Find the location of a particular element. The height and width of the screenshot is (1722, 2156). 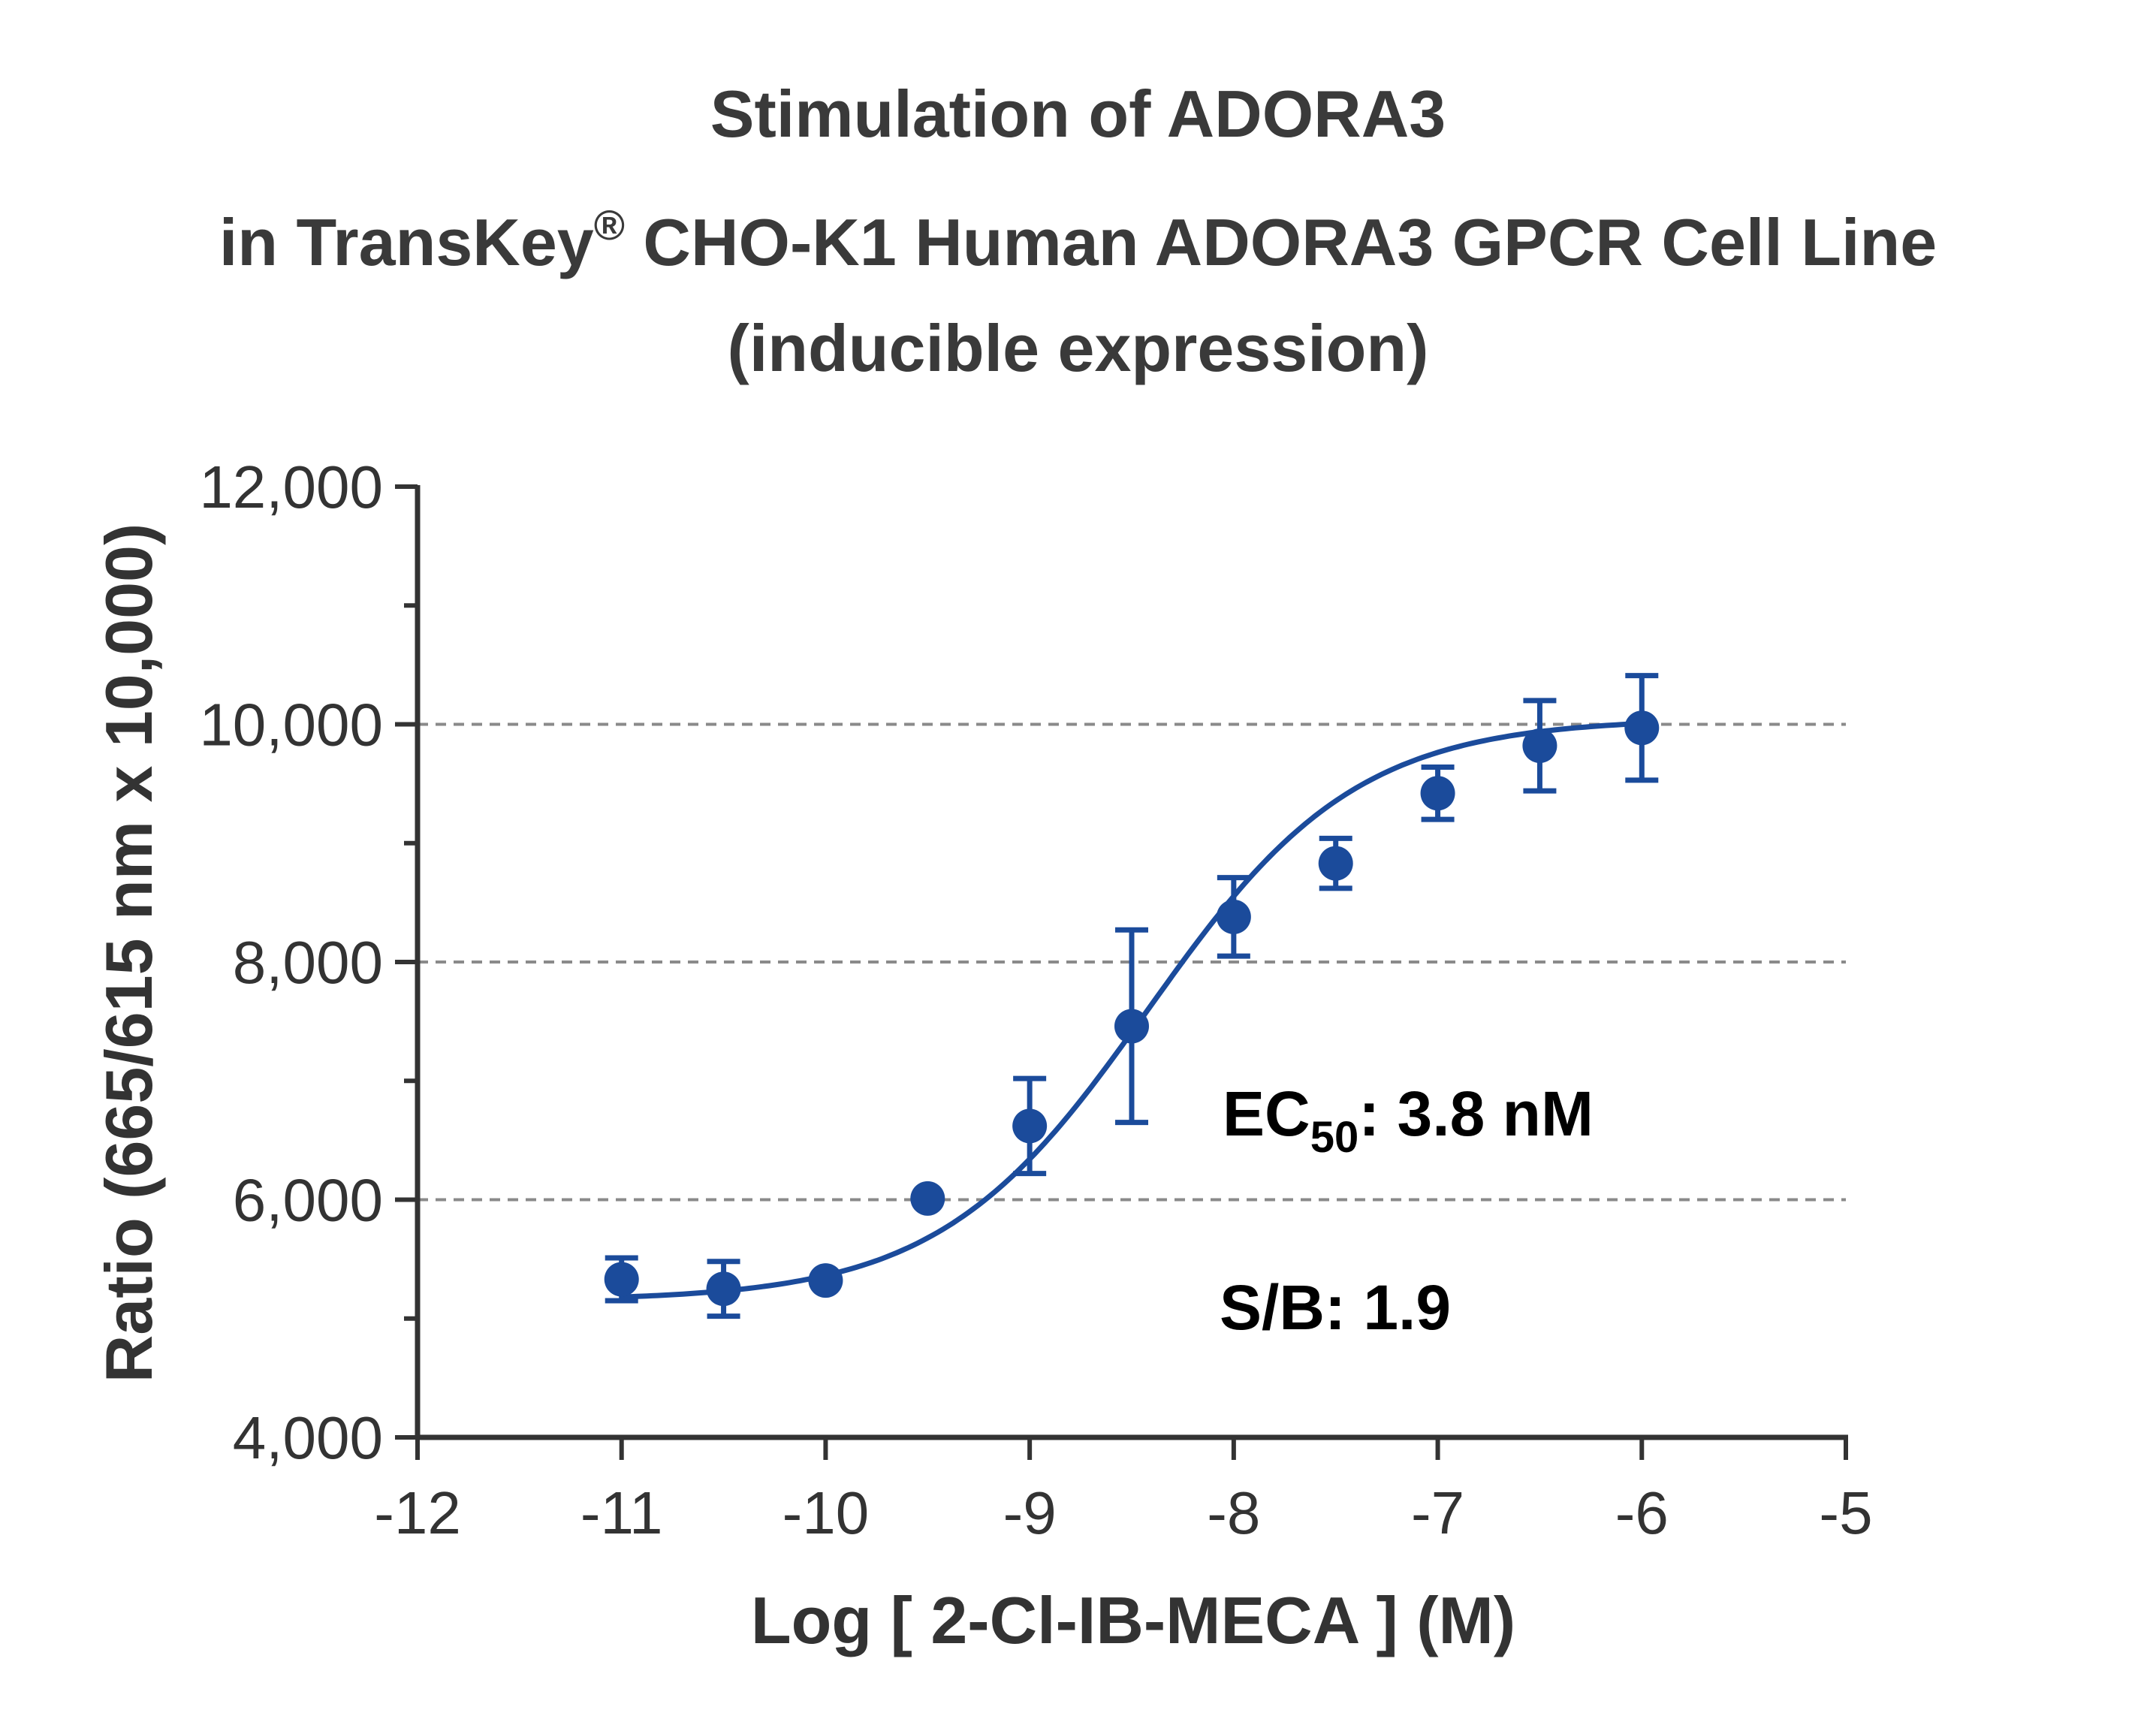

x-tick-label: -5 is located at coordinates (1846, 1513).